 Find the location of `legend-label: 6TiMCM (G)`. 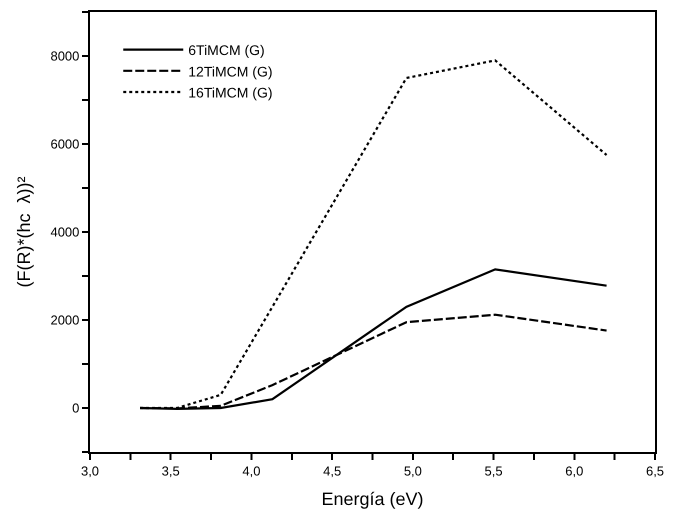

legend-label: 6TiMCM (G) is located at coordinates (226, 50).